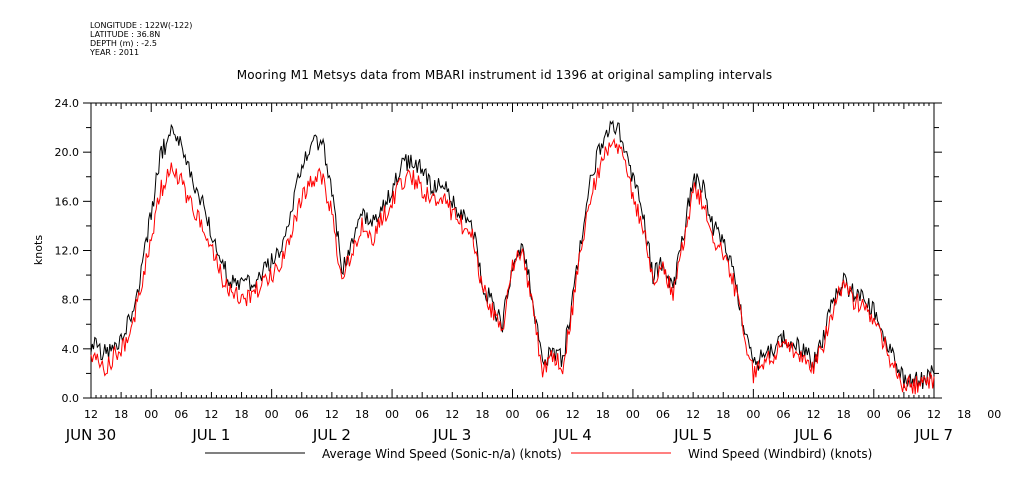 Image resolution: width=1009 pixels, height=504 pixels. Describe the element at coordinates (67, 251) in the screenshot. I see `y-tick-label: 12.0` at that location.